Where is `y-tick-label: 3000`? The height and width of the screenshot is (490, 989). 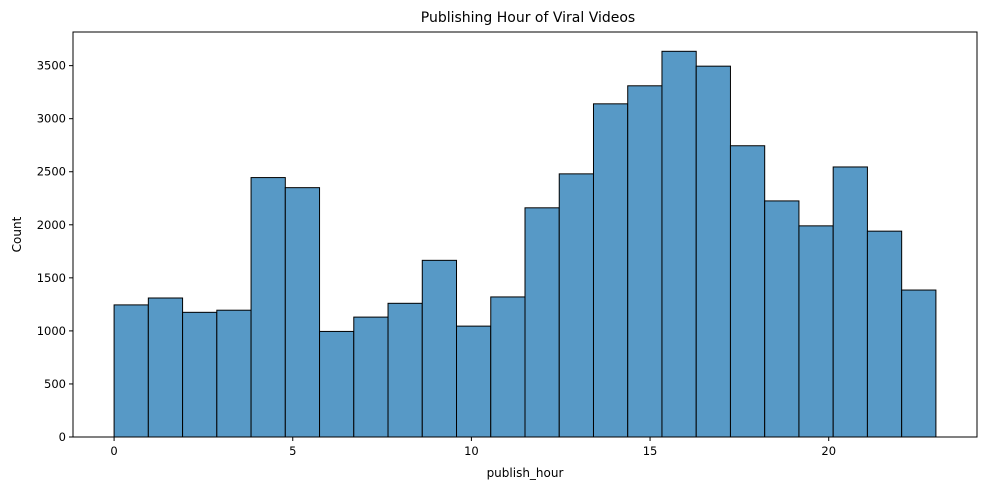 y-tick-label: 3000 is located at coordinates (51, 119).